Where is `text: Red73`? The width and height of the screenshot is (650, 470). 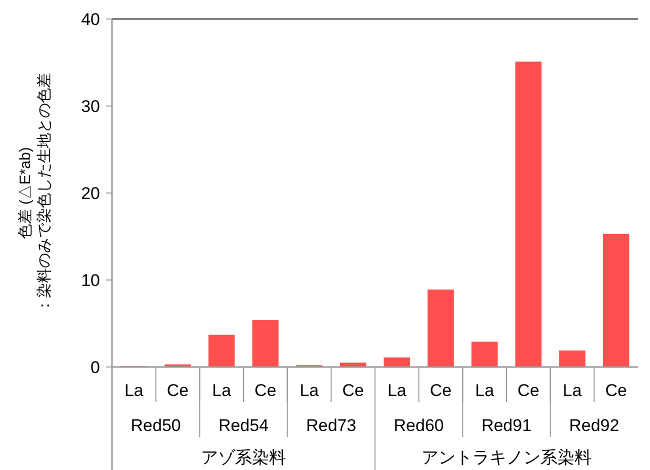
text: Red73 is located at coordinates (331, 425).